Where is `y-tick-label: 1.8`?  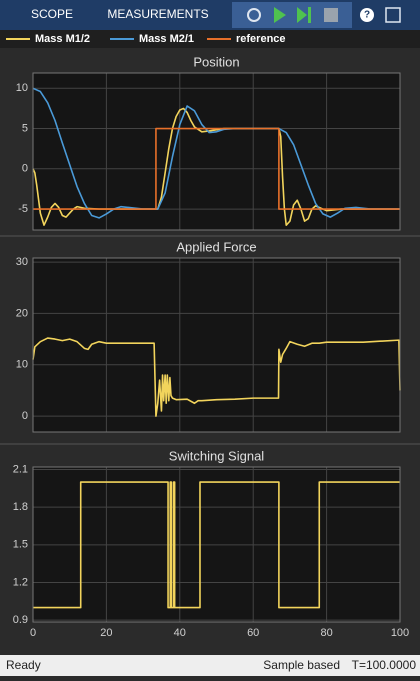
y-tick-label: 1.8 is located at coordinates (20, 507).